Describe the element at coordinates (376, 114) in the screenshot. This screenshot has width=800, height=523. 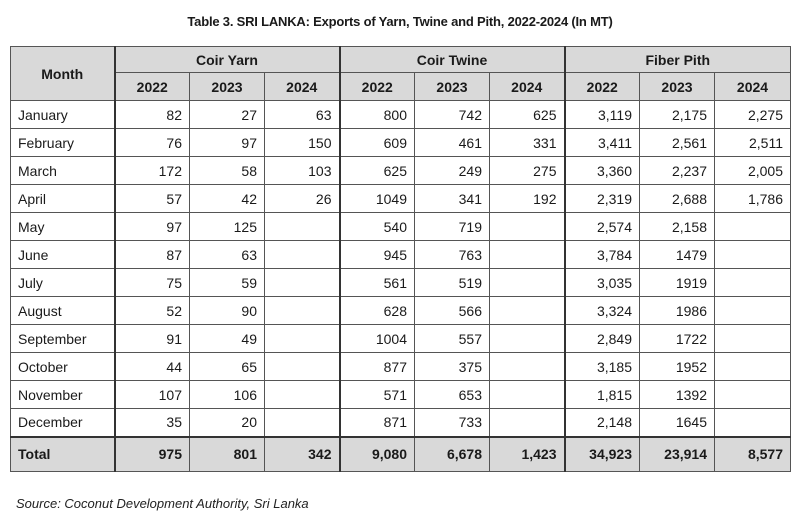
I see `value-cell: 800` at that location.